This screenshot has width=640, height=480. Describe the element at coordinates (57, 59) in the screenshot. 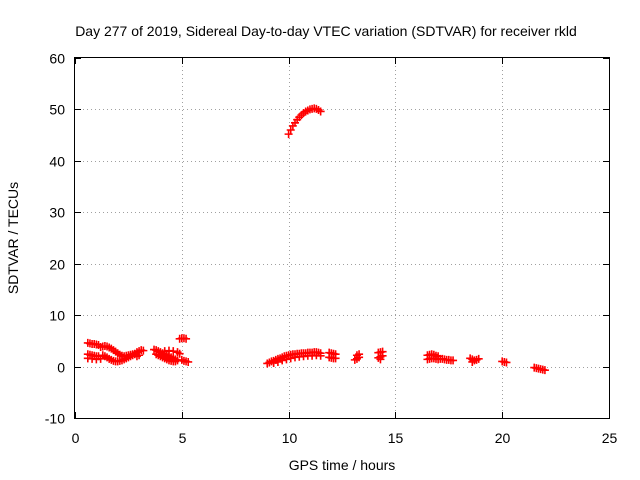

I see `y-tick-label: 60` at that location.